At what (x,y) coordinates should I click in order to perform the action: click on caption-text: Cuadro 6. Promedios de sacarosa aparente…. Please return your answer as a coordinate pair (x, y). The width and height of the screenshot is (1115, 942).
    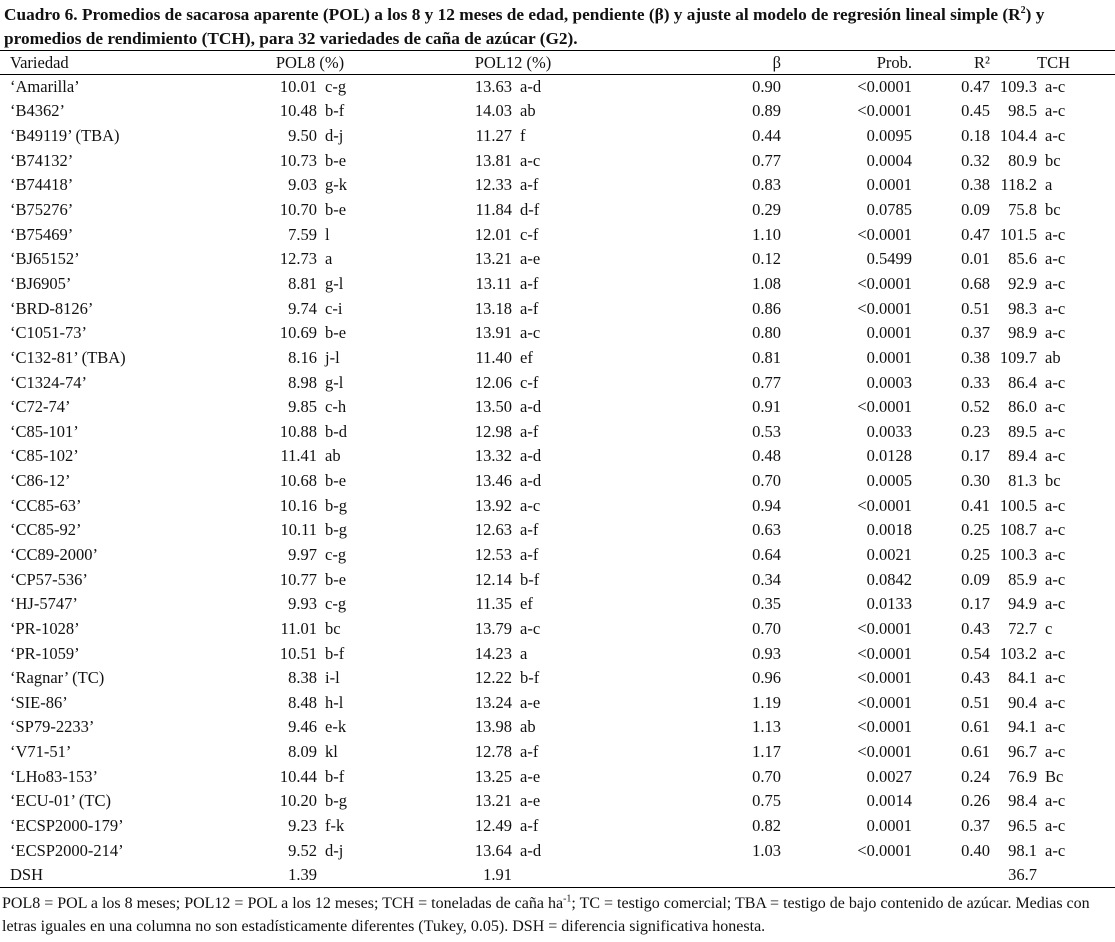
    Looking at the image, I should click on (512, 14).